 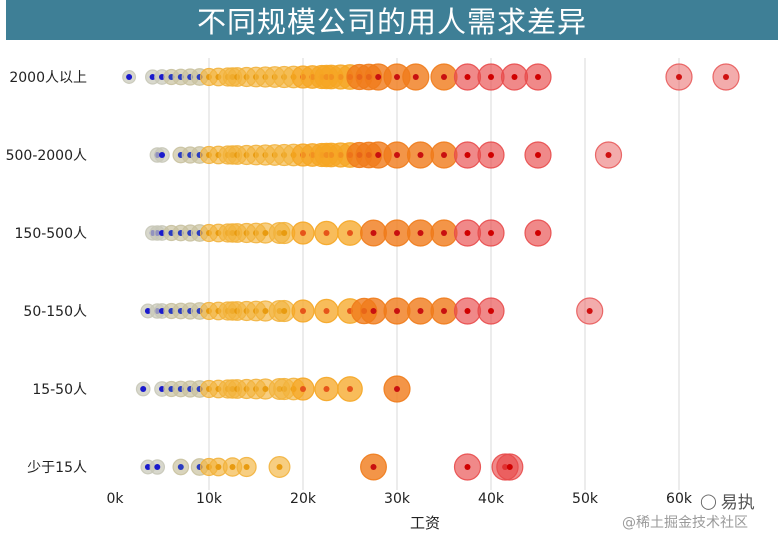 I want to click on x-axis-label: 工资, so click(x=425, y=523).